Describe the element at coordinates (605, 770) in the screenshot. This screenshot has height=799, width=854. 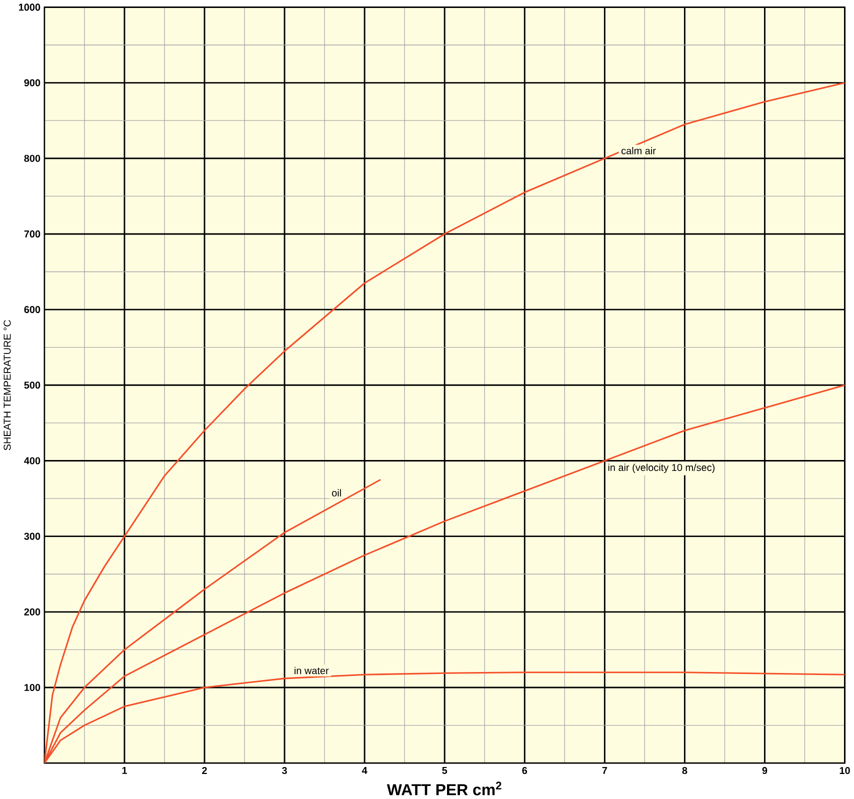
I see `x-tick-label: 7` at that location.